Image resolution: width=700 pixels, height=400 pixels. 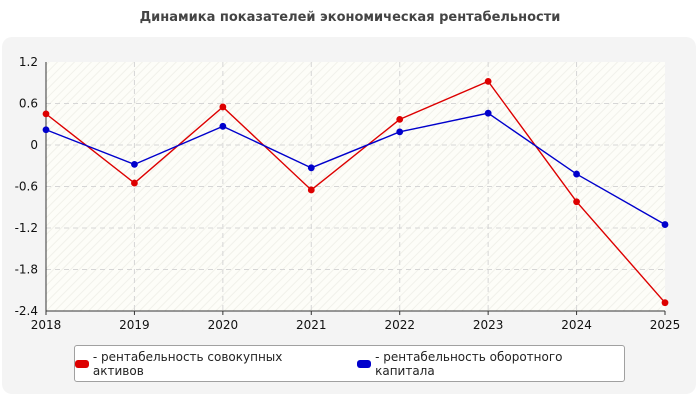 I want to click on x-tick-label: 2024, so click(x=576, y=325).